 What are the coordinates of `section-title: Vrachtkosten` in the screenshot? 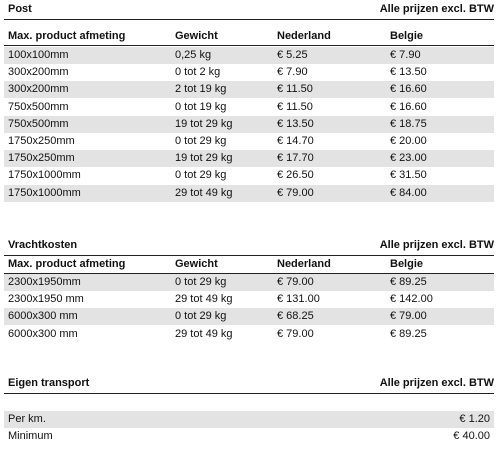 It's located at (43, 245).